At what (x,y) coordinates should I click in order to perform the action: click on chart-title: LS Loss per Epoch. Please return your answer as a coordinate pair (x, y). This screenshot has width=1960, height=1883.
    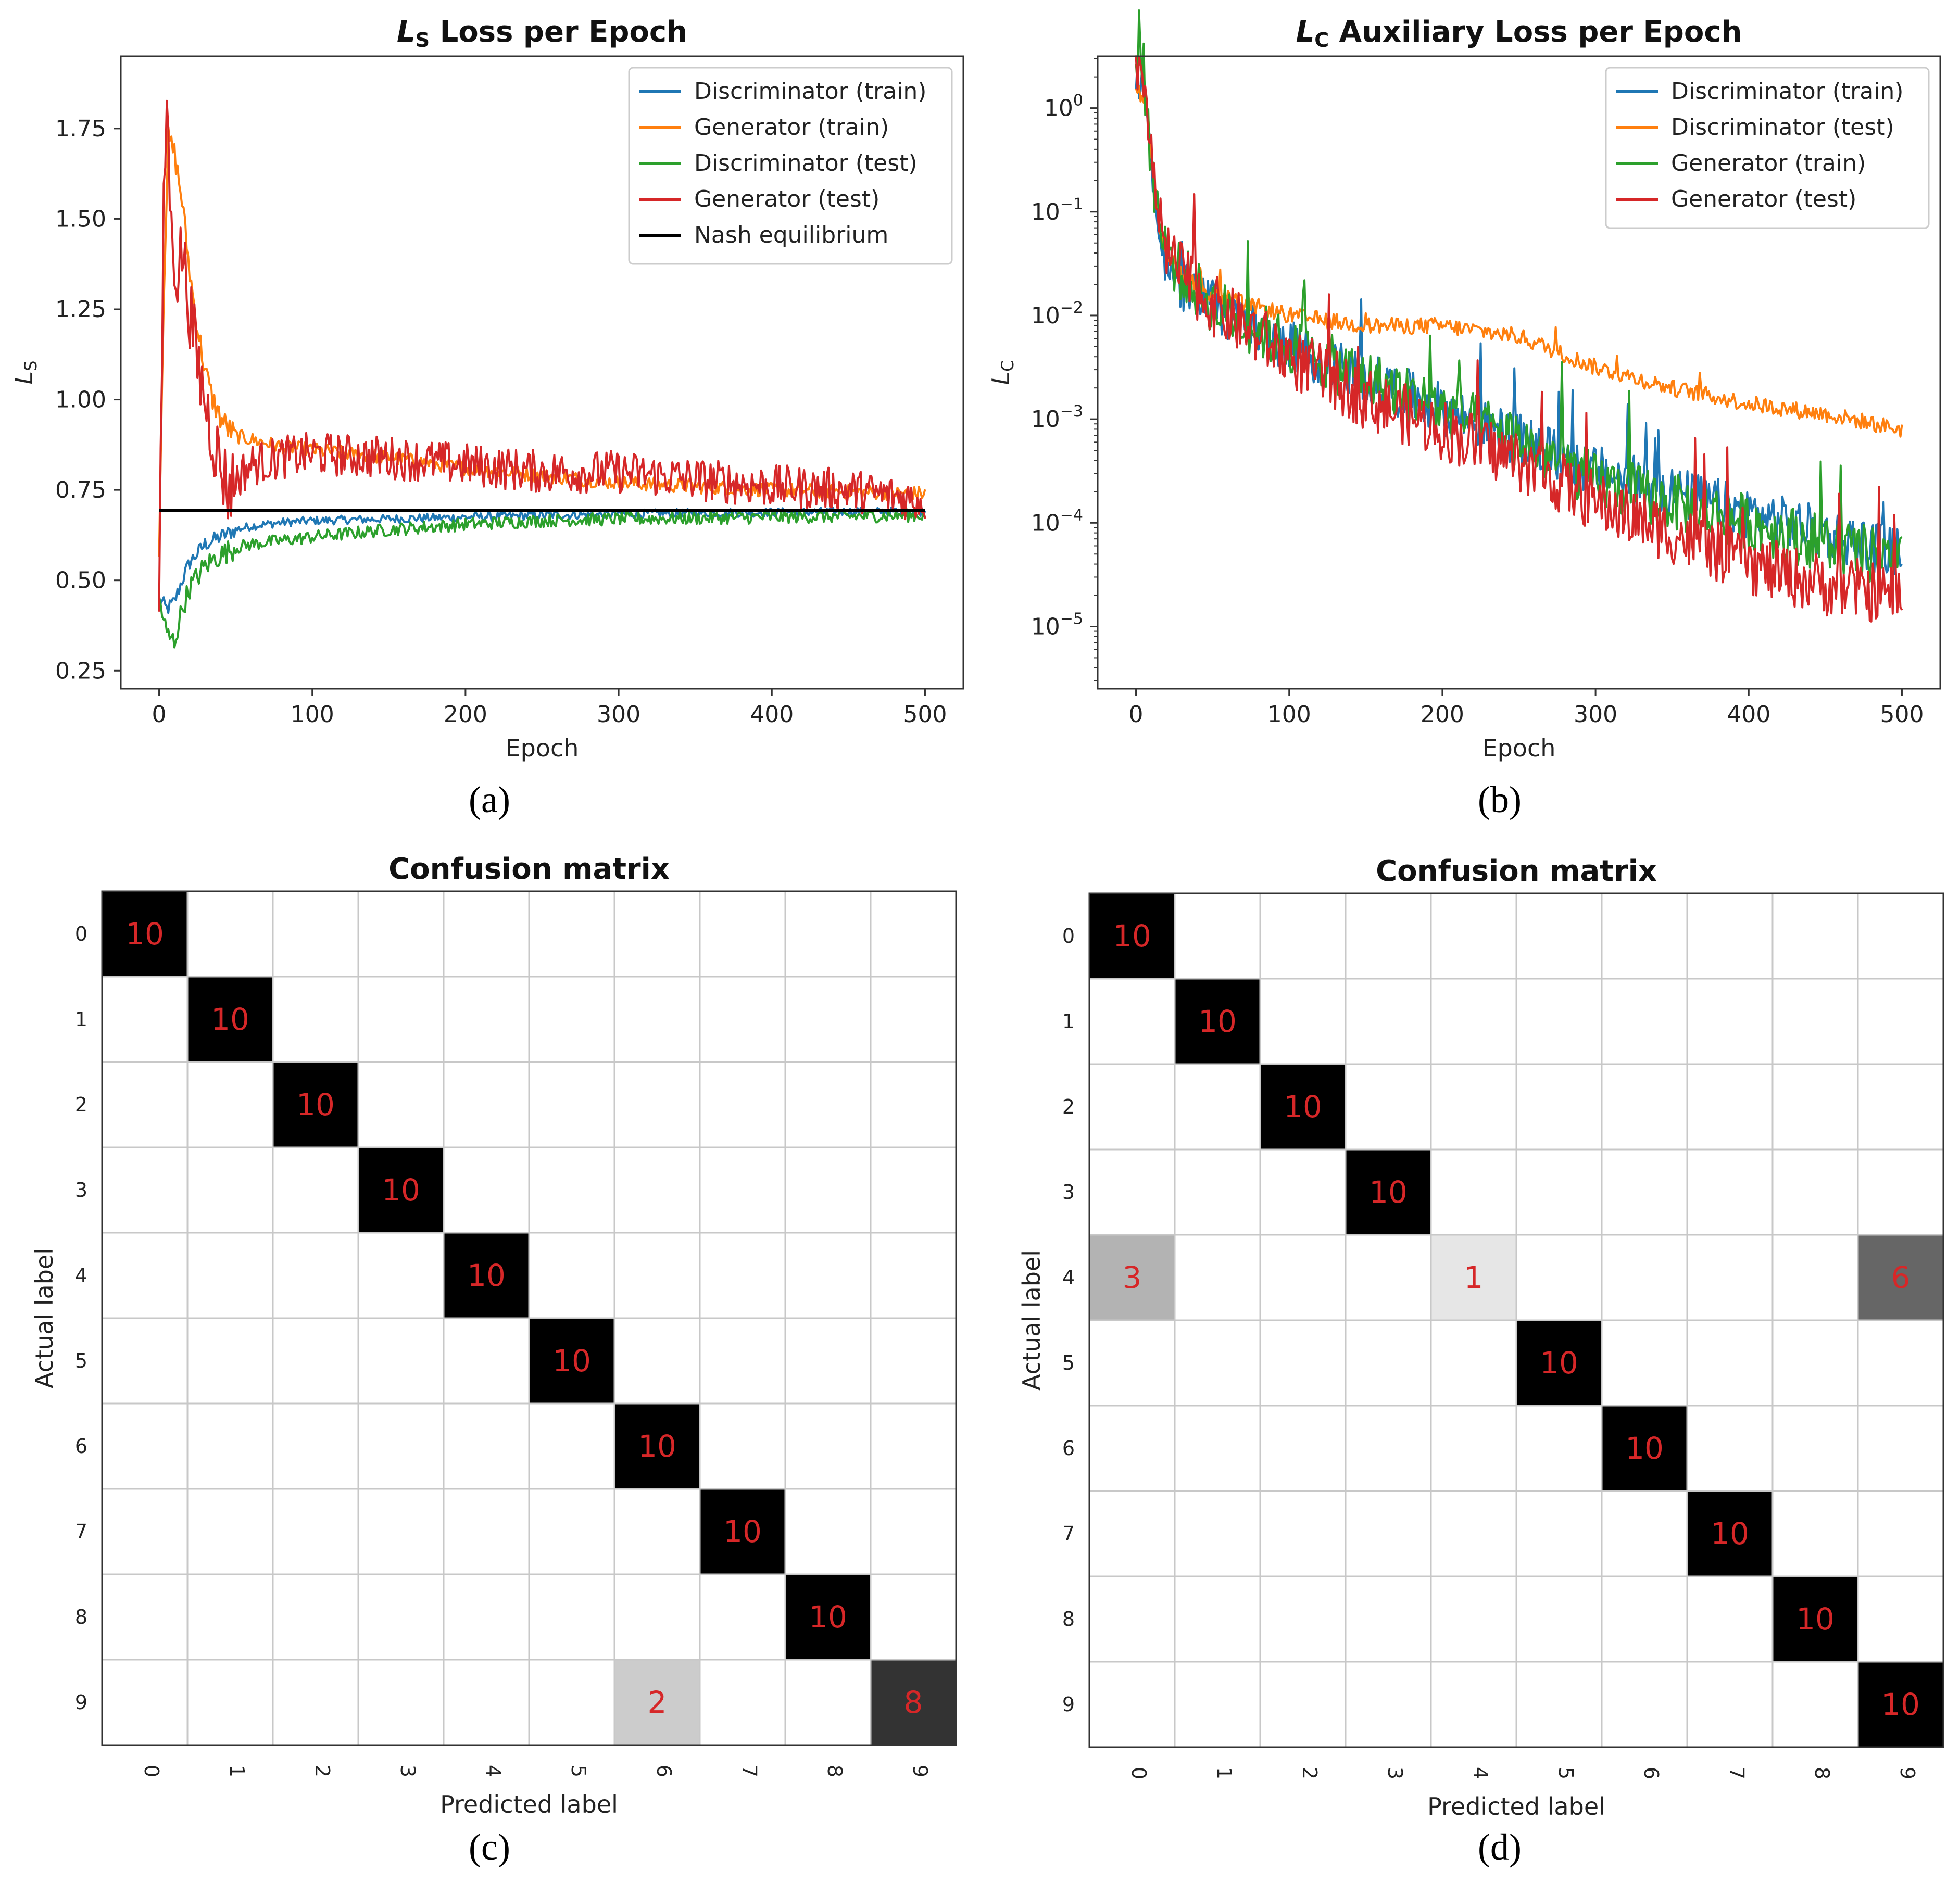
    Looking at the image, I should click on (542, 33).